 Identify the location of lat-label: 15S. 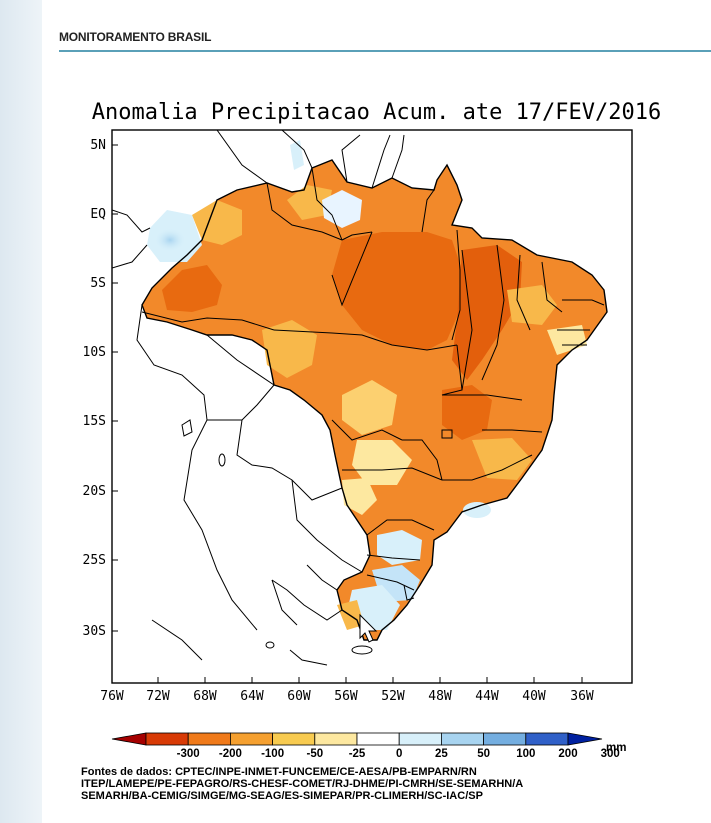
(94, 421).